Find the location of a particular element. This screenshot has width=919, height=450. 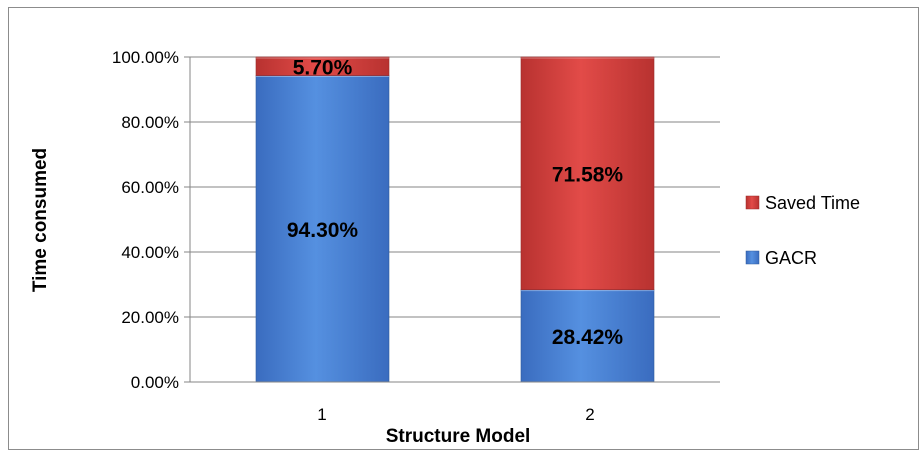

data-label: 94.30% is located at coordinates (323, 230).